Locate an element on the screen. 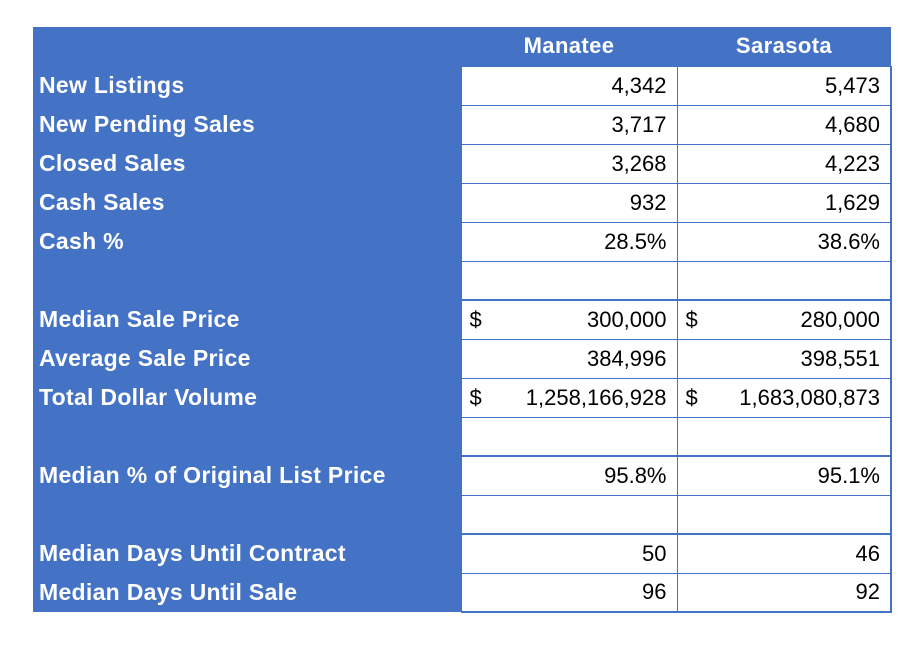  cell-manatee-new-pending-sales: 3,717 is located at coordinates (569, 124).